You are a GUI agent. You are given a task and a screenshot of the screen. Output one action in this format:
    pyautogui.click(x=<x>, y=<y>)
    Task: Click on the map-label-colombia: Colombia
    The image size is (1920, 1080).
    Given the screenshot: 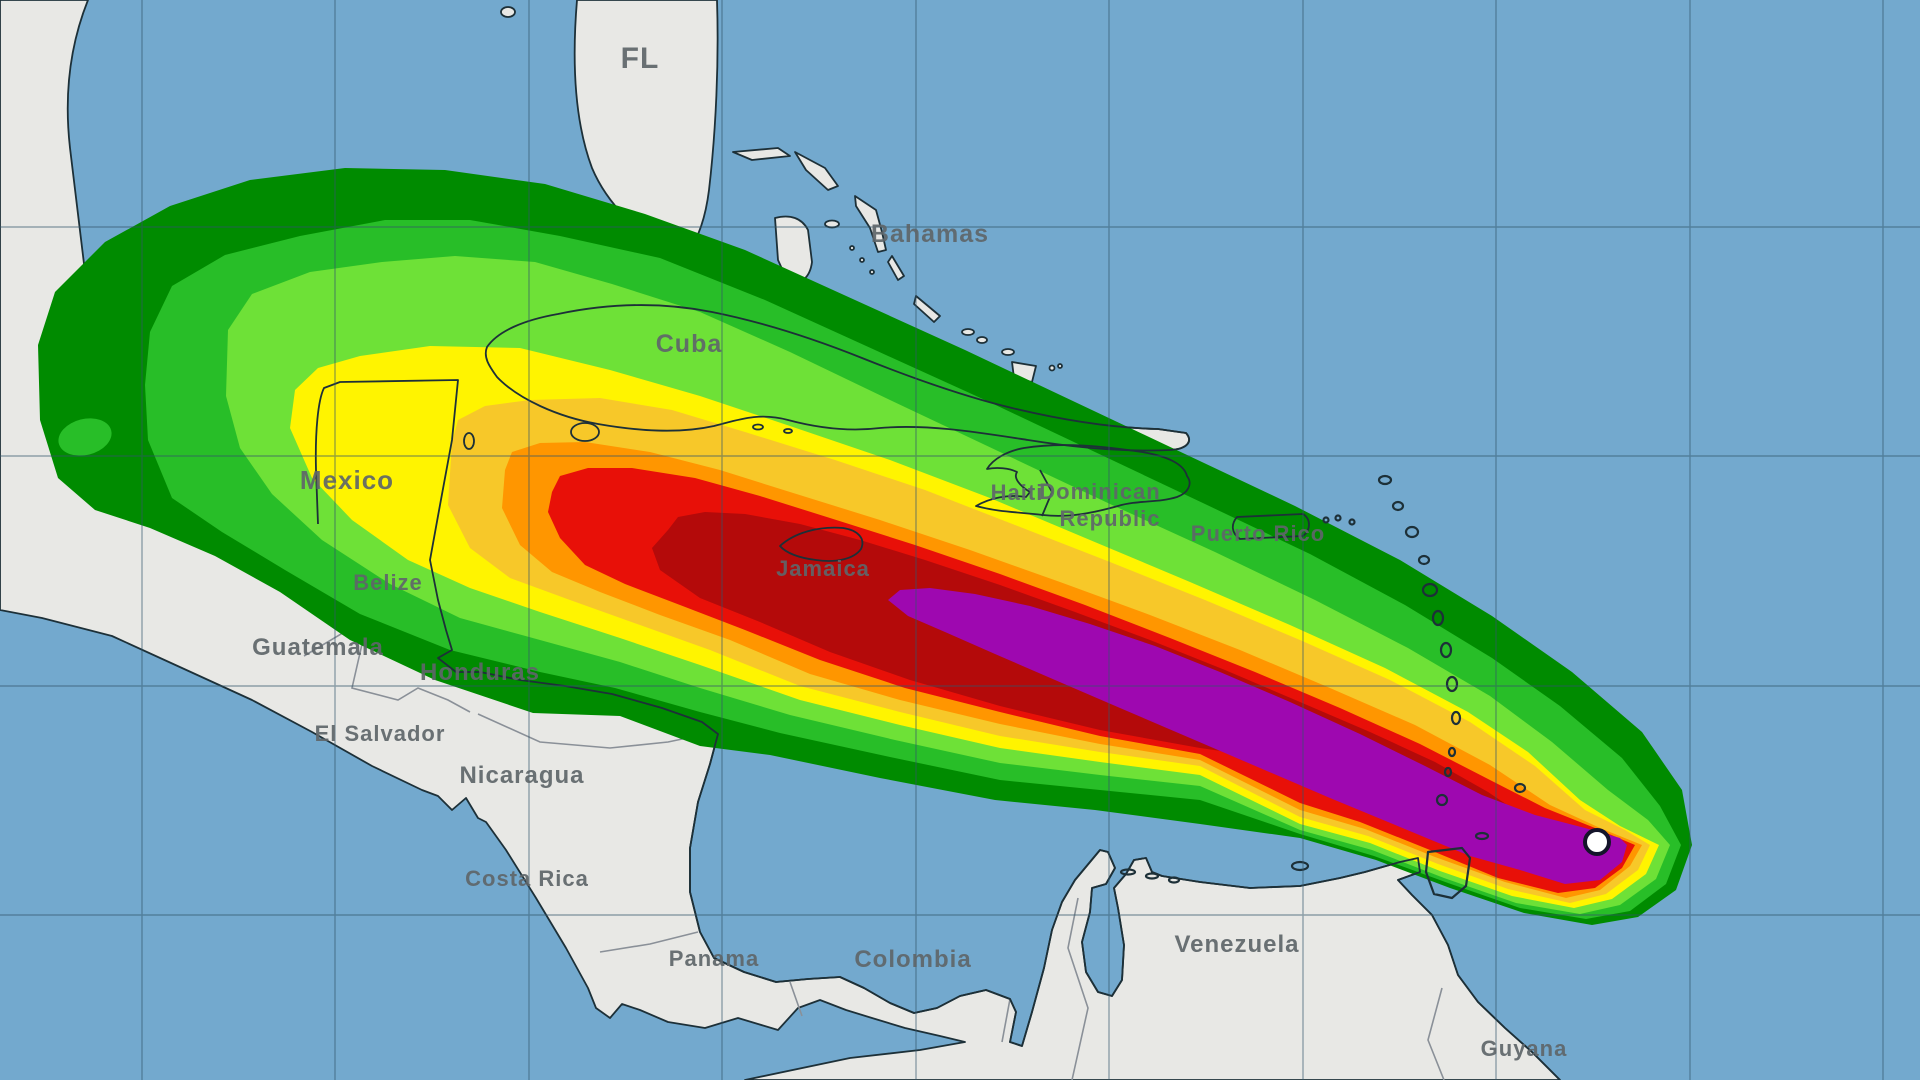 What is the action you would take?
    pyautogui.click(x=912, y=959)
    